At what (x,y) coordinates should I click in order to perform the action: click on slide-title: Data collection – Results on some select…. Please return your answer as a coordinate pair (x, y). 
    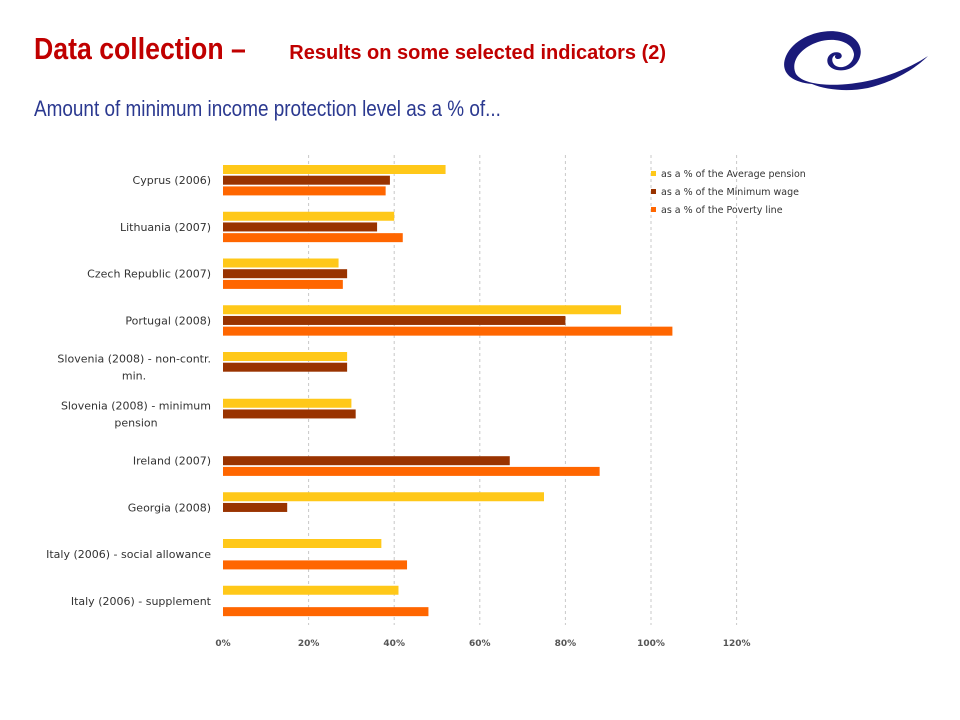
    Looking at the image, I should click on (350, 48).